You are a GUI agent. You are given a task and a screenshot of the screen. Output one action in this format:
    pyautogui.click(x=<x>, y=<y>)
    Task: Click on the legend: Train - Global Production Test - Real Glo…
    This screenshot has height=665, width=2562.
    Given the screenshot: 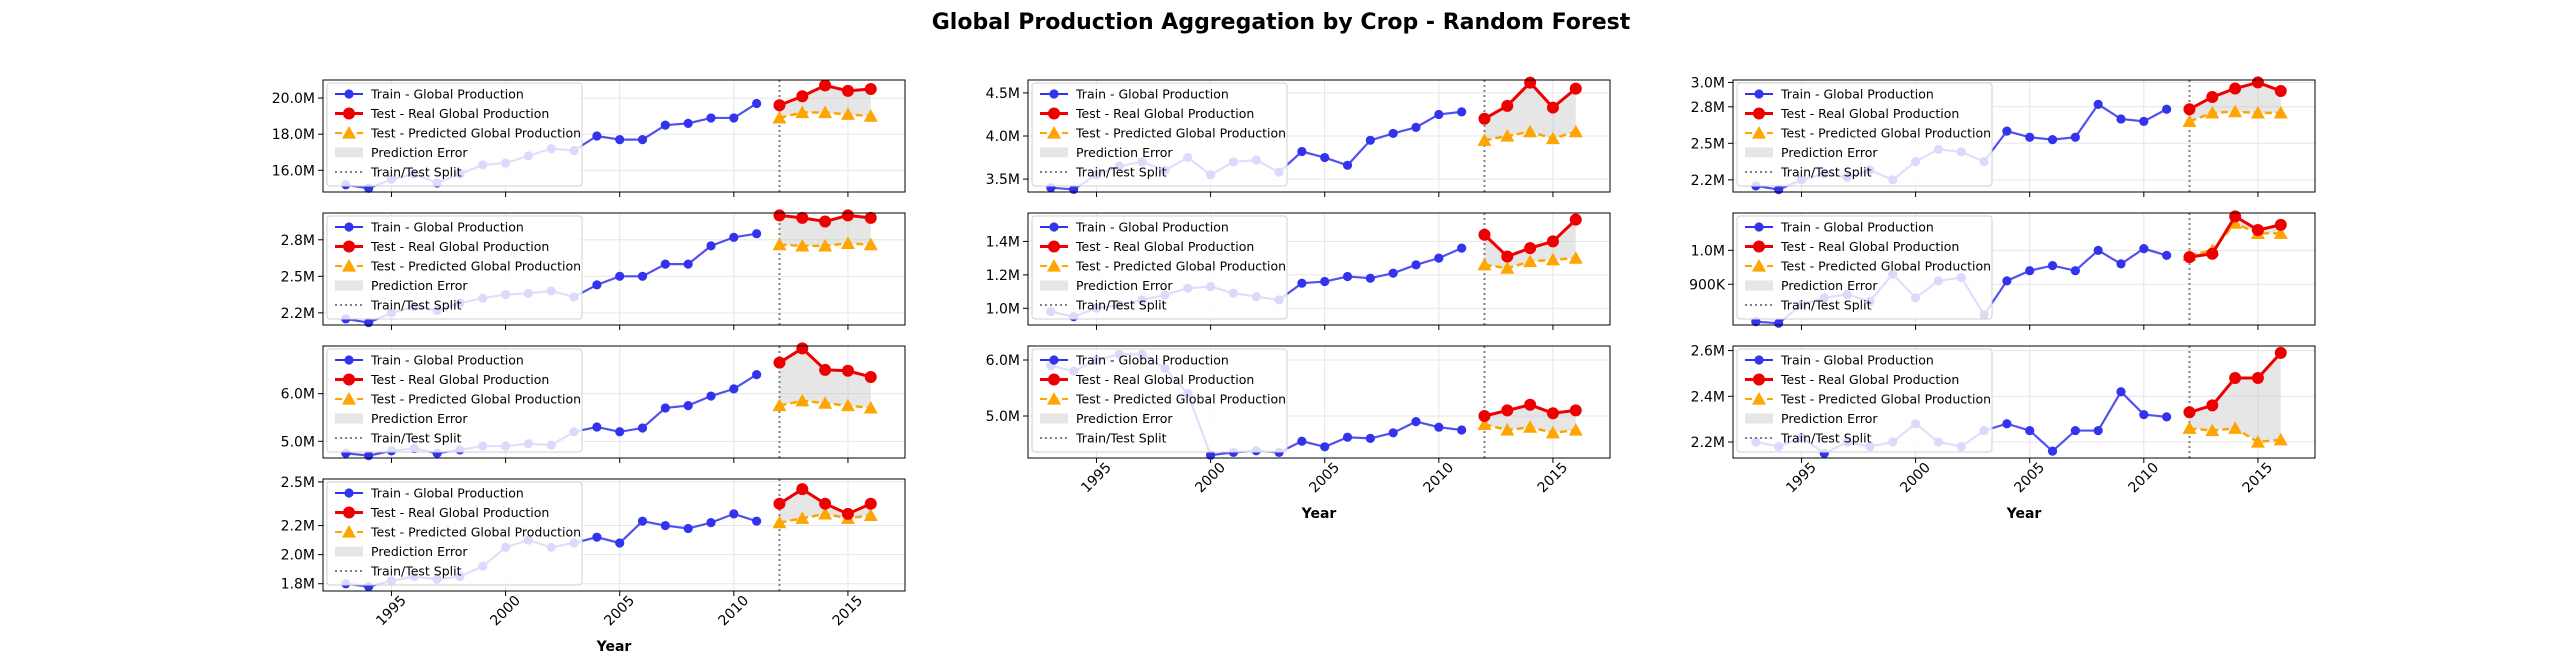 What is the action you would take?
    pyautogui.click(x=1864, y=400)
    